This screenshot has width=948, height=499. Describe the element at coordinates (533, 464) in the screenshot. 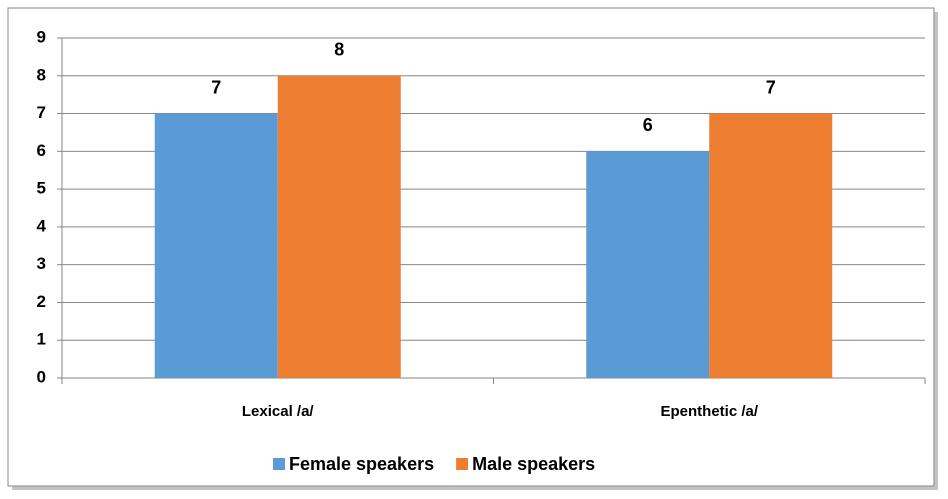

I see `legend-label: Male speakers` at that location.